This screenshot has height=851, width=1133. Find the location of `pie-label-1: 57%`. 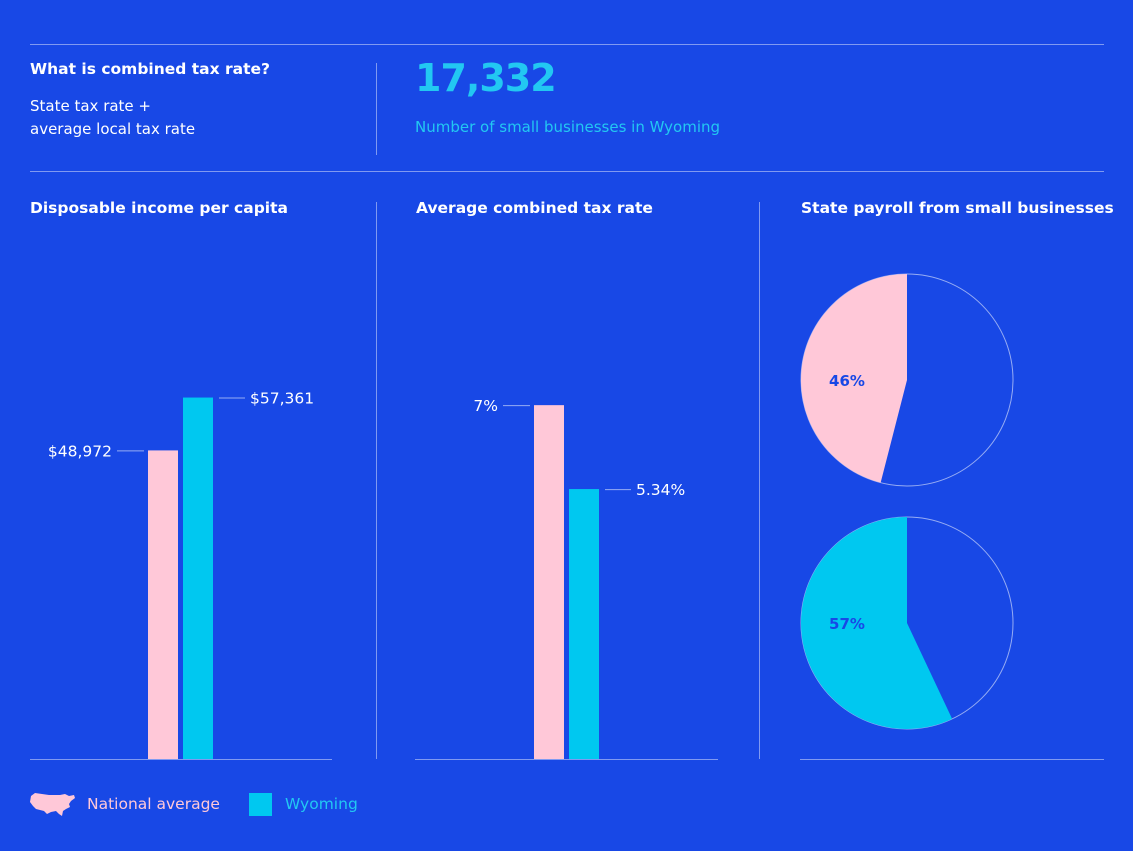

pie-label-1: 57% is located at coordinates (847, 624).